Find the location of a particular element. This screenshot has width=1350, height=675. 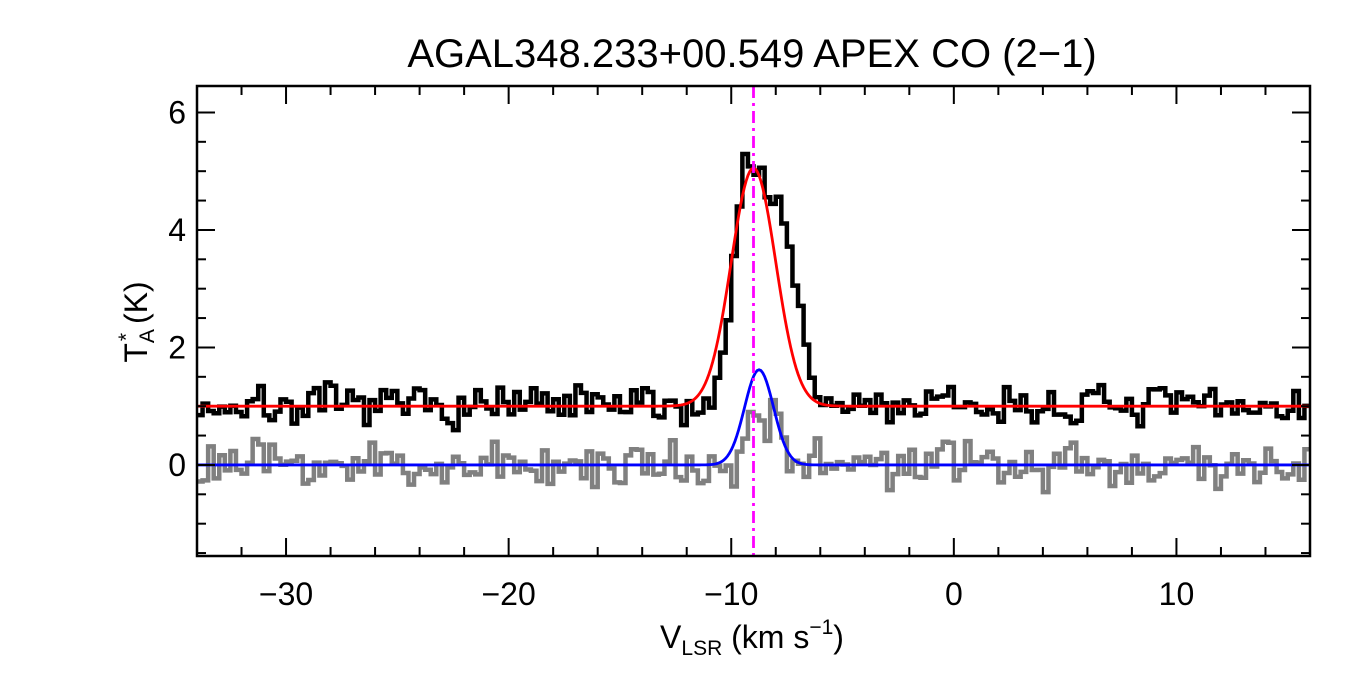

x-tick-label: −10 is located at coordinates (731, 594).